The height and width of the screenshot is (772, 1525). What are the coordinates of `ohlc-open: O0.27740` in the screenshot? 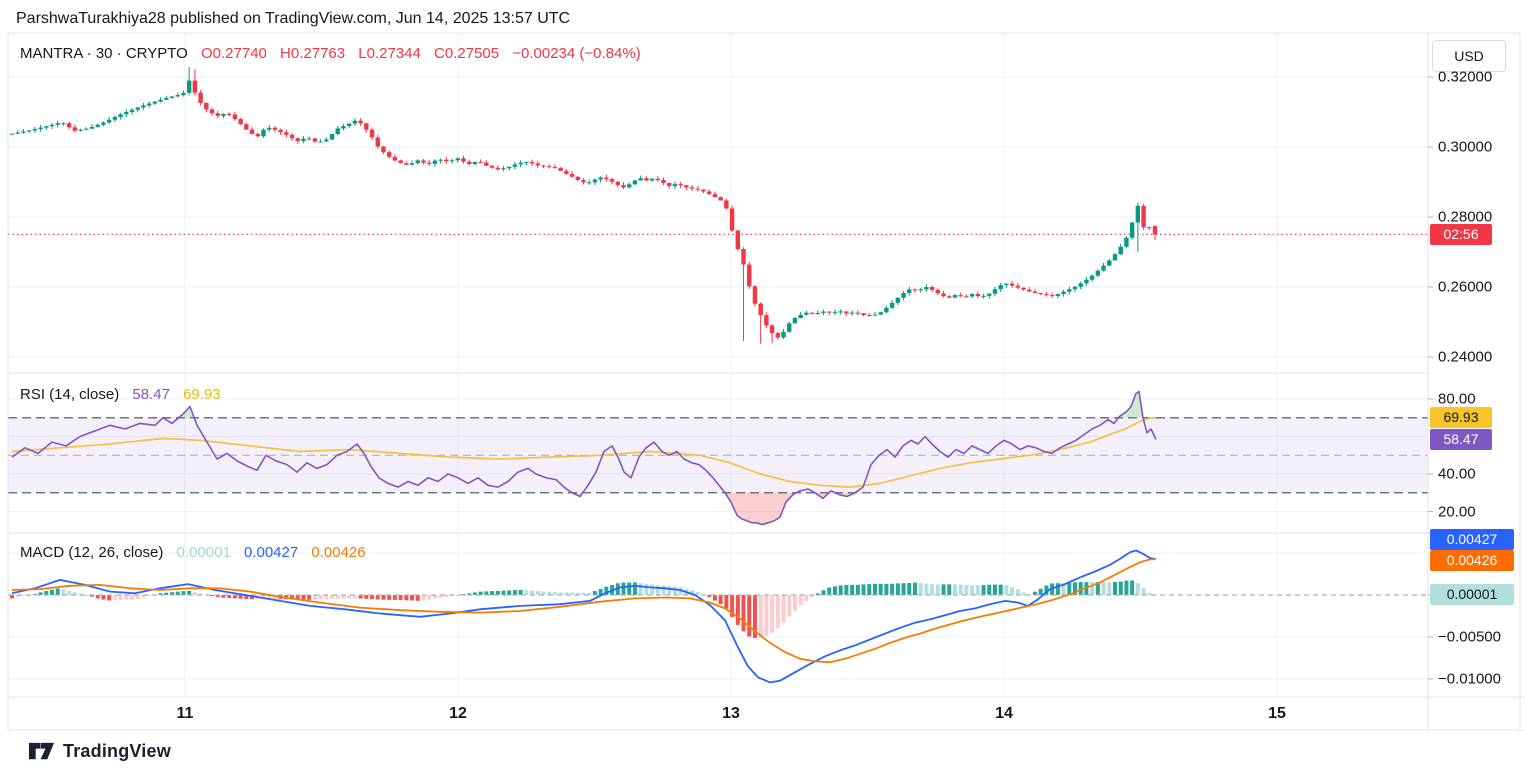 It's located at (233, 53).